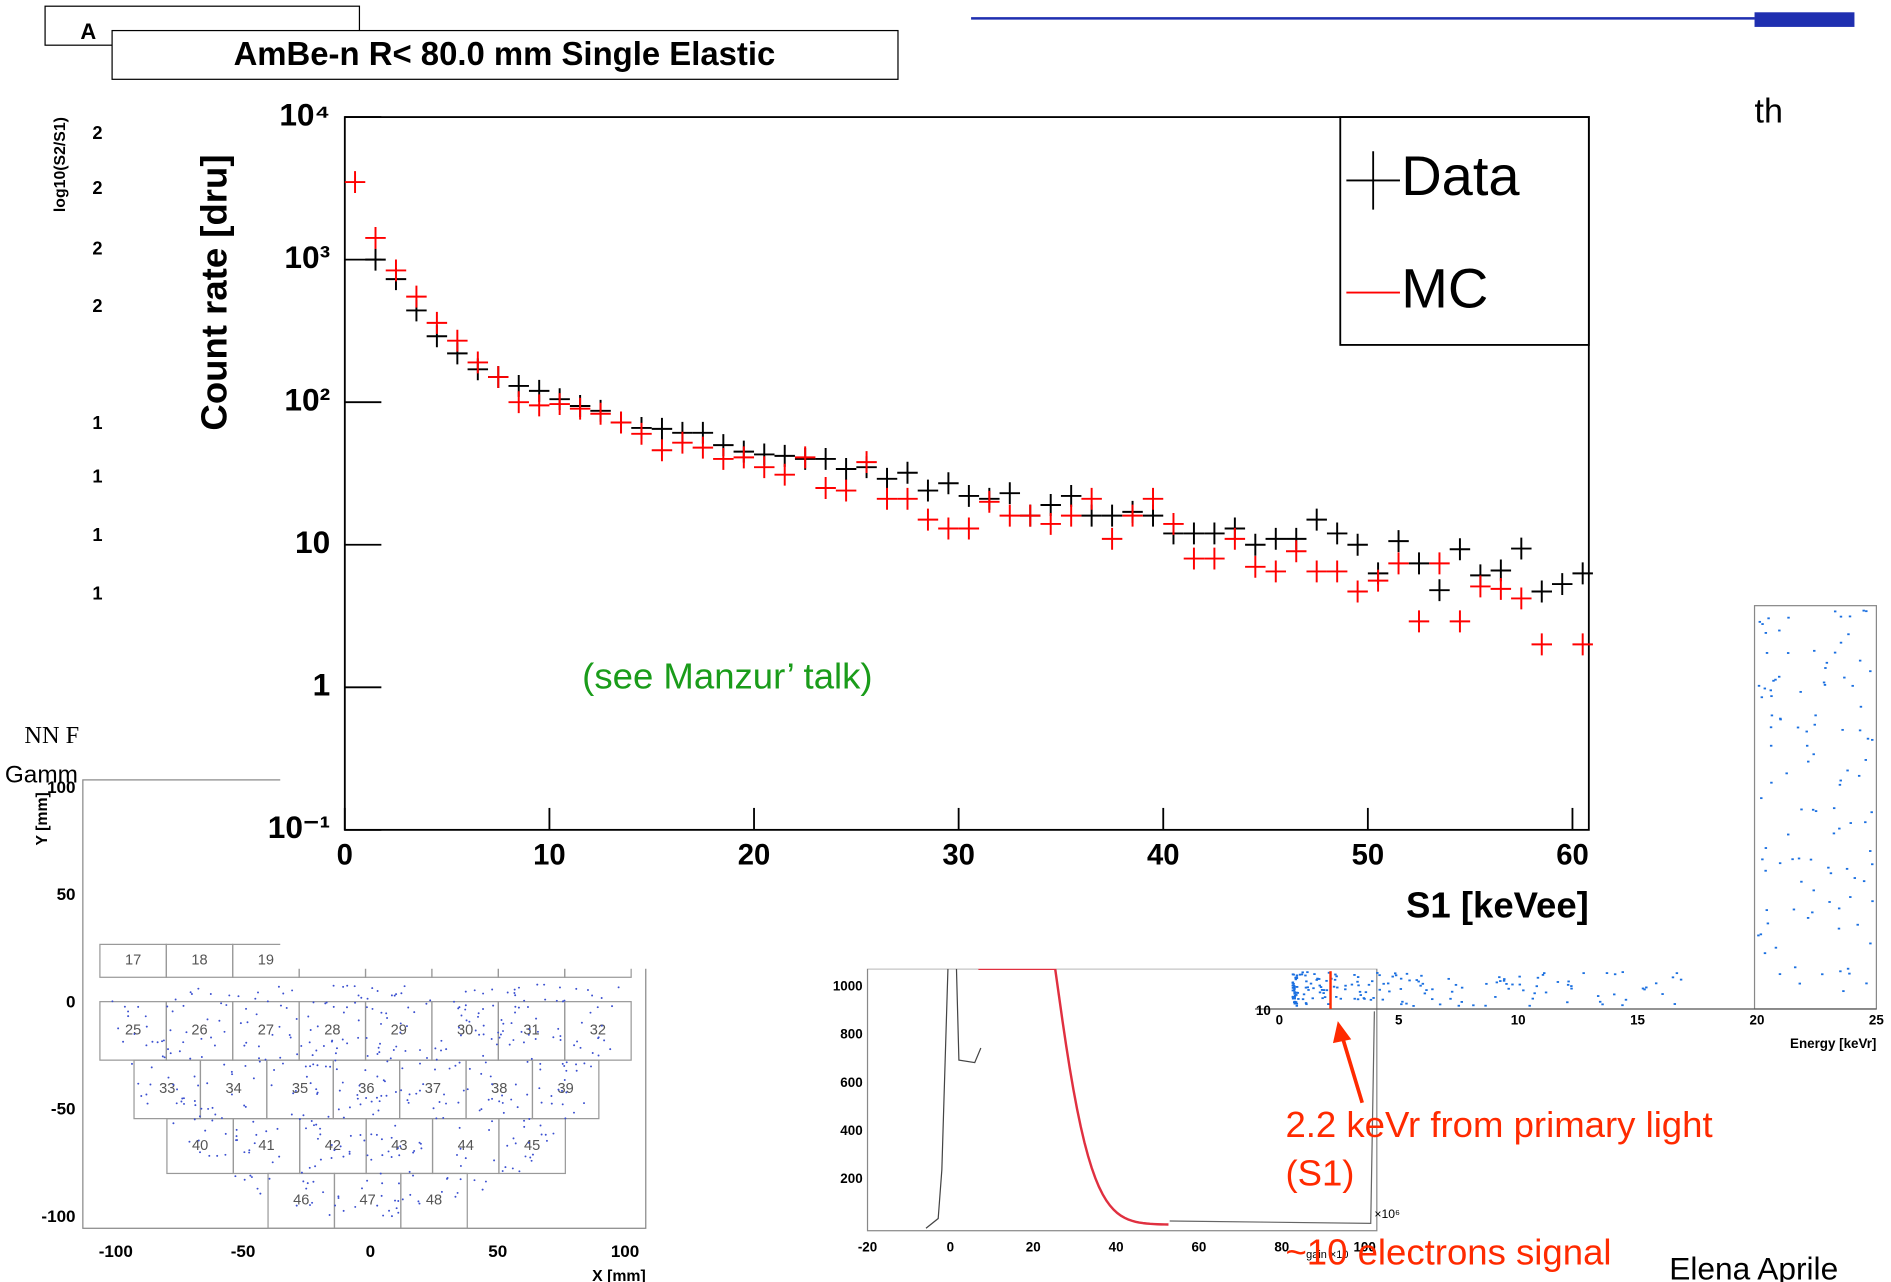  Describe the element at coordinates (434, 1201) in the screenshot. I see `map-cell-label: 48` at that location.